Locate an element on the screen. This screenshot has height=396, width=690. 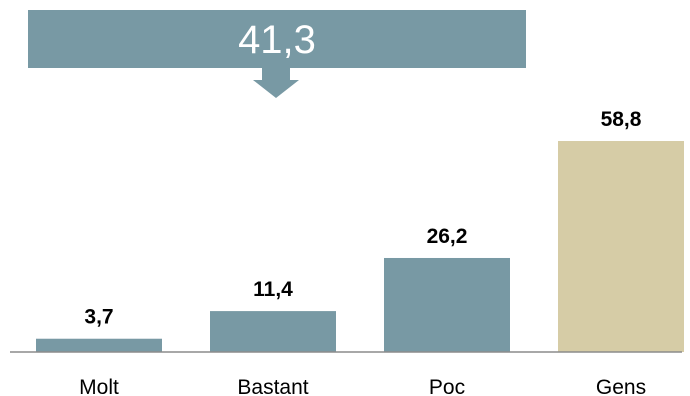
category-label-molt: Molt is located at coordinates (99, 386).